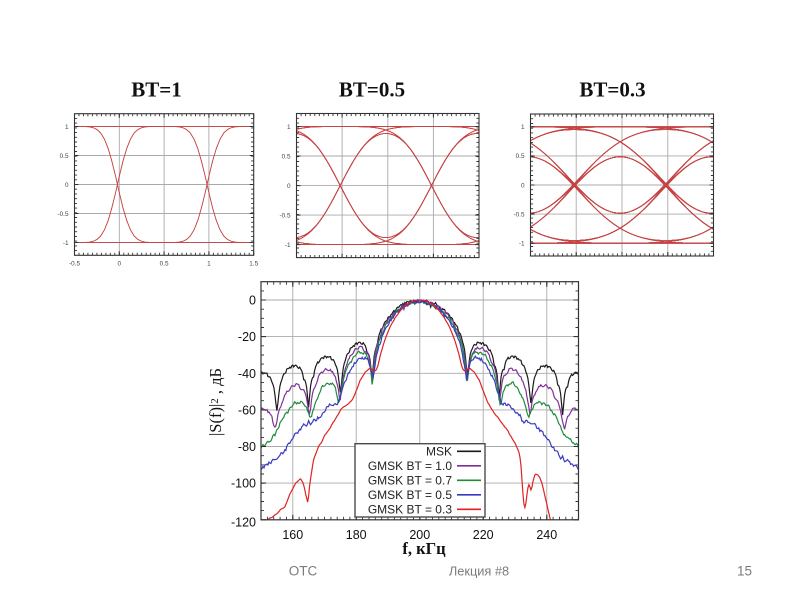 This screenshot has height=605, width=800. I want to click on svg-text: f, кГц, so click(424, 548).